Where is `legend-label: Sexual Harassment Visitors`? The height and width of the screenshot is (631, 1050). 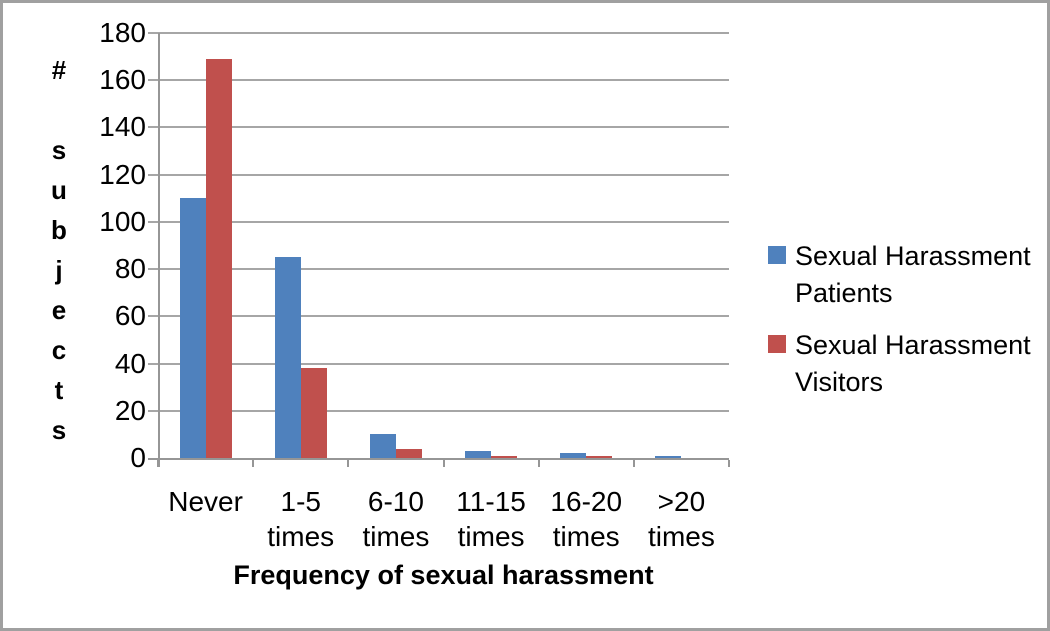 legend-label: Sexual Harassment Visitors is located at coordinates (913, 364).